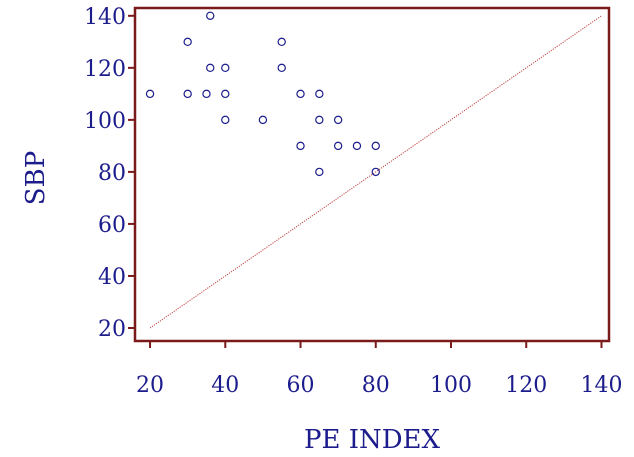 Image resolution: width=634 pixels, height=457 pixels. Describe the element at coordinates (601, 385) in the screenshot. I see `x-tick-label: 140` at that location.